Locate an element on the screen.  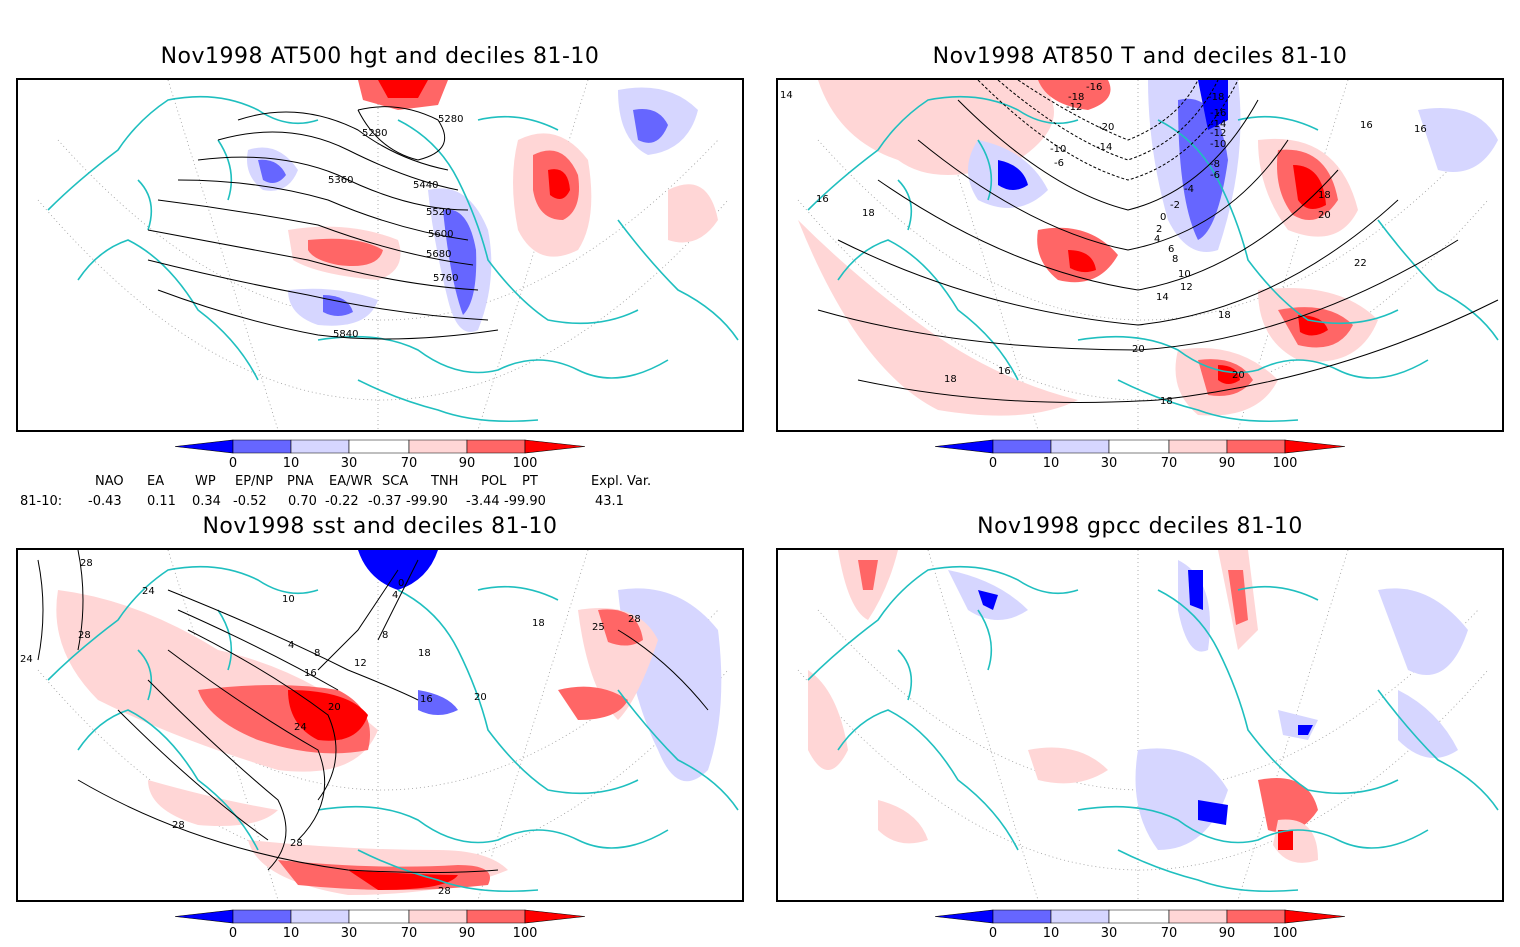
index-header: POL is located at coordinates (494, 481).